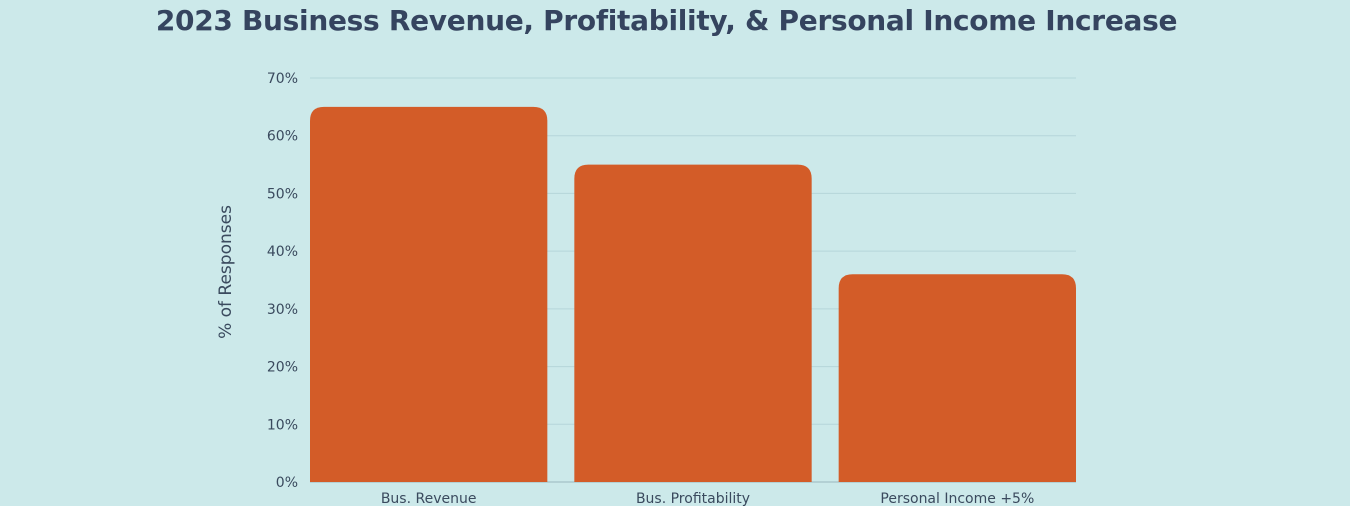  I want to click on x-category-label: Bus. Profitability, so click(693, 498).